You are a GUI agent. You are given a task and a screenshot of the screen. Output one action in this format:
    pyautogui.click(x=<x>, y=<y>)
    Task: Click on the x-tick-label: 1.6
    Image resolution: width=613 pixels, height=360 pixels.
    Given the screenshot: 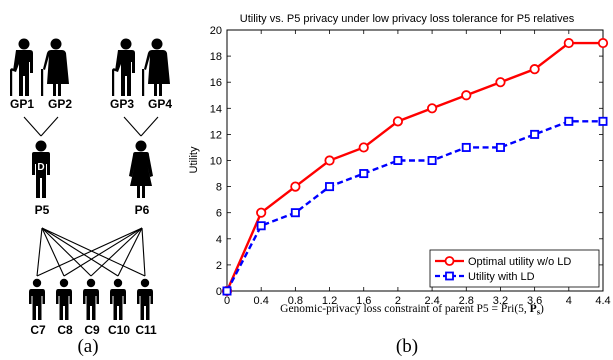 What is the action you would take?
    pyautogui.click(x=363, y=301)
    